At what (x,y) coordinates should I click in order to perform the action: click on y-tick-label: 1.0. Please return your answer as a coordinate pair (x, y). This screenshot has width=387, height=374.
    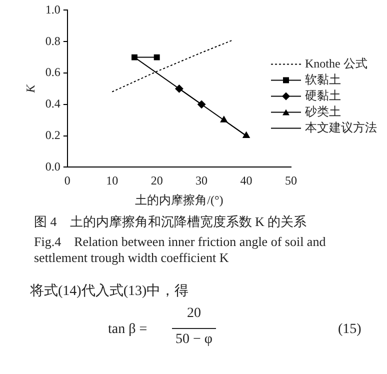
    Looking at the image, I should click on (52, 9).